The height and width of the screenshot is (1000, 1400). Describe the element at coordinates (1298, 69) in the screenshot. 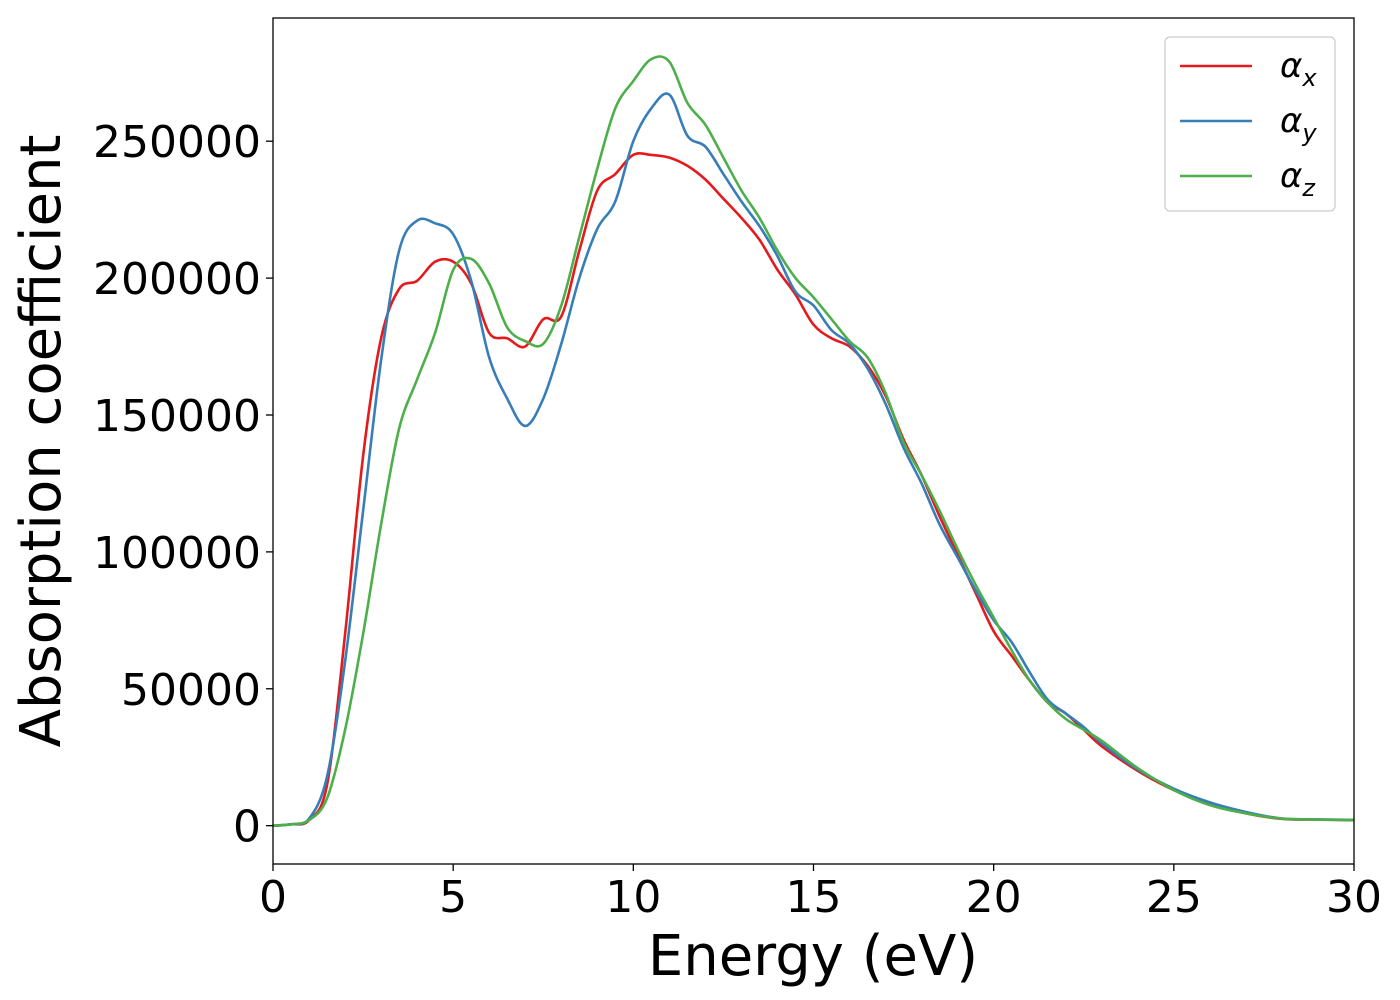

I see `legend-label-alpha-x: αx` at that location.